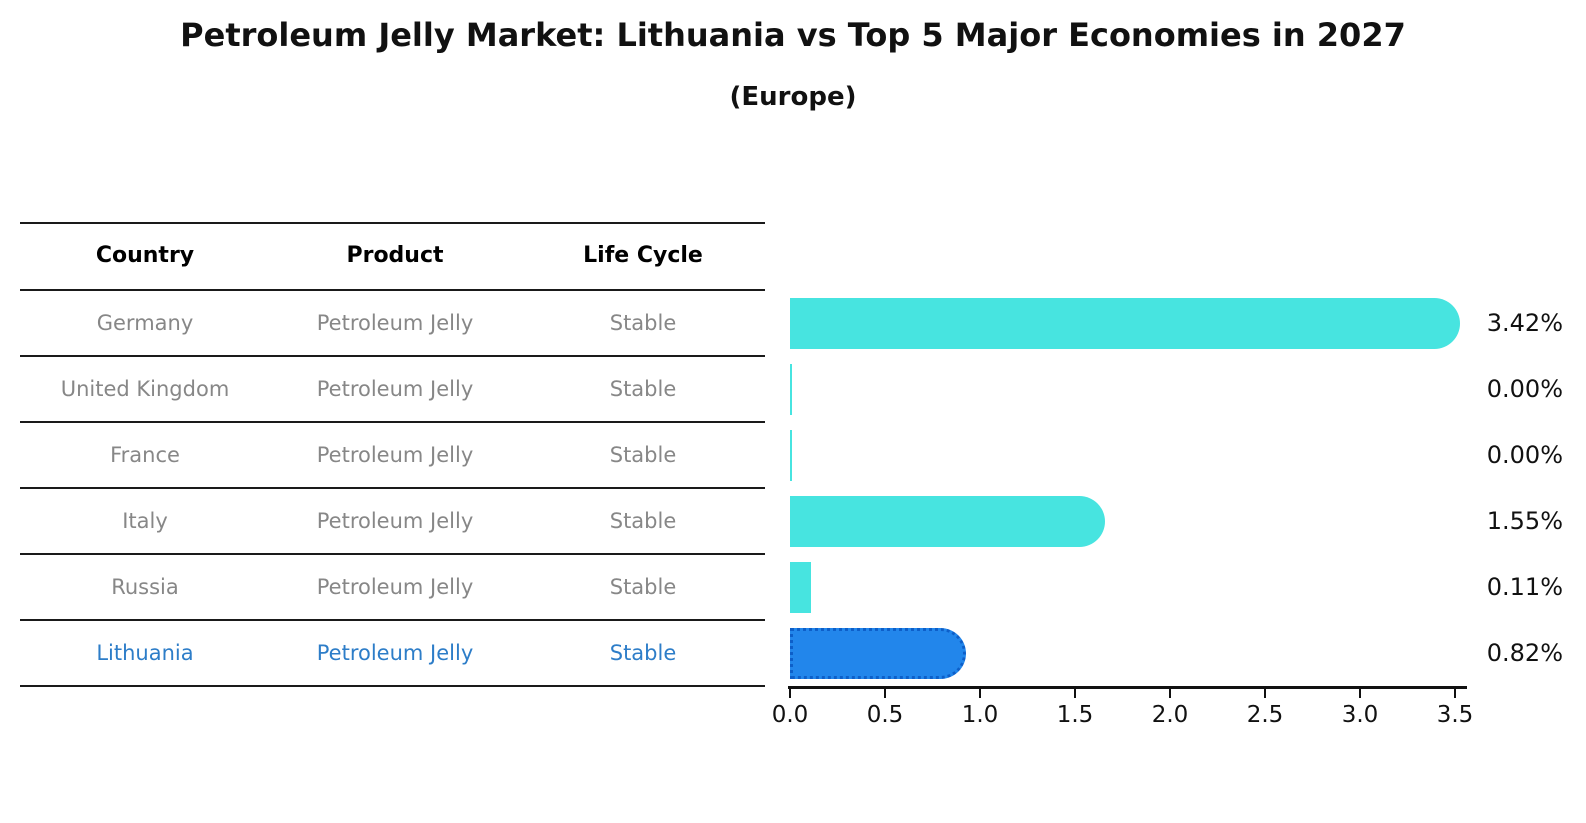 Image resolution: width=1586 pixels, height=823 pixels. I want to click on table-cell-country: United Kingdom, so click(145, 389).